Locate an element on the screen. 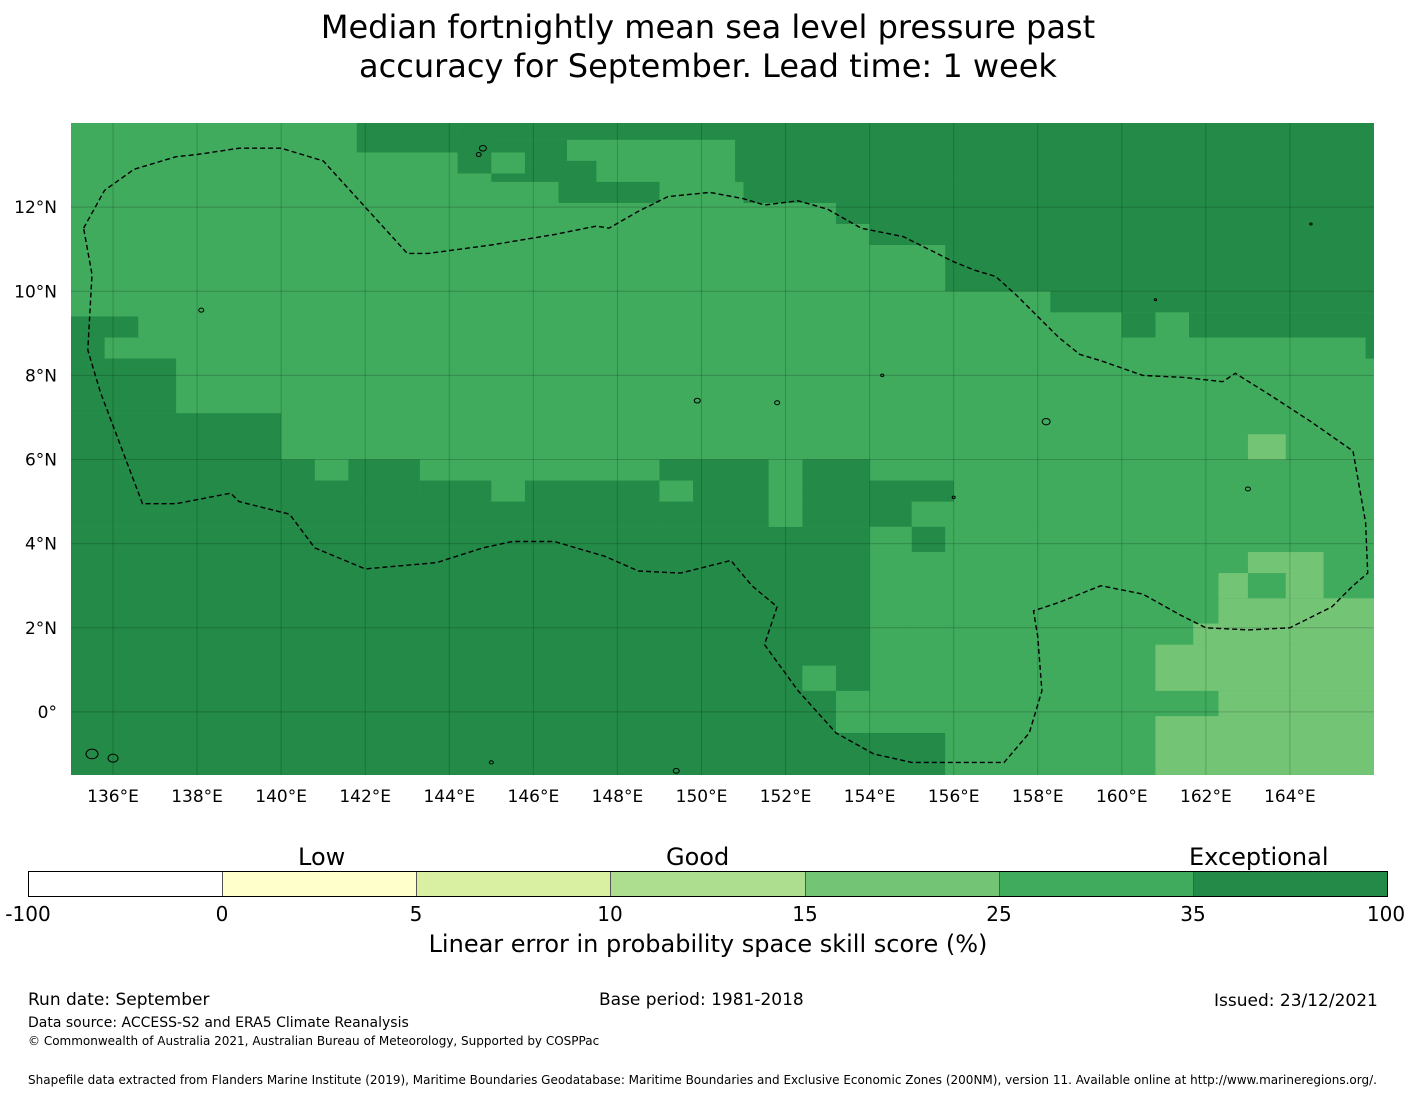 Image resolution: width=1416 pixels, height=1095 pixels. lat-tick-label: 2°N is located at coordinates (41, 629).